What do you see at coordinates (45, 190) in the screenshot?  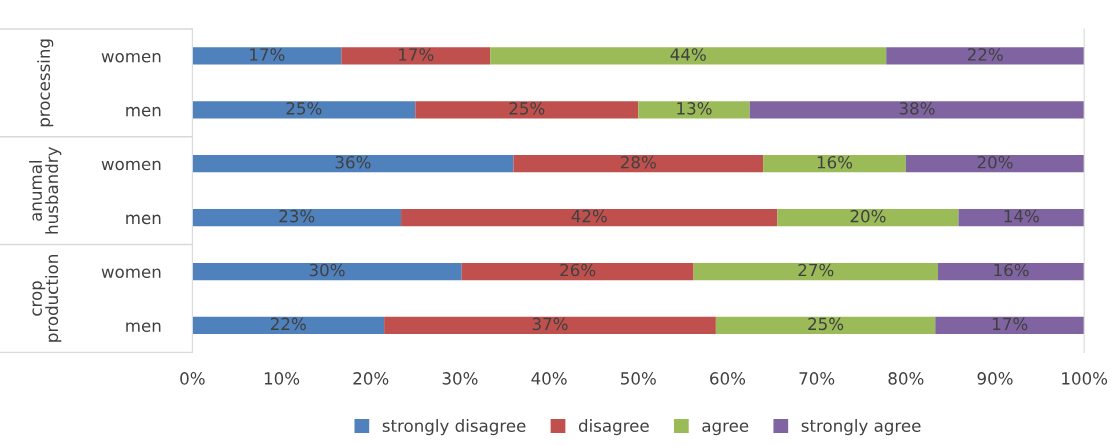 I see `text: anumal husbandry` at bounding box center [45, 190].